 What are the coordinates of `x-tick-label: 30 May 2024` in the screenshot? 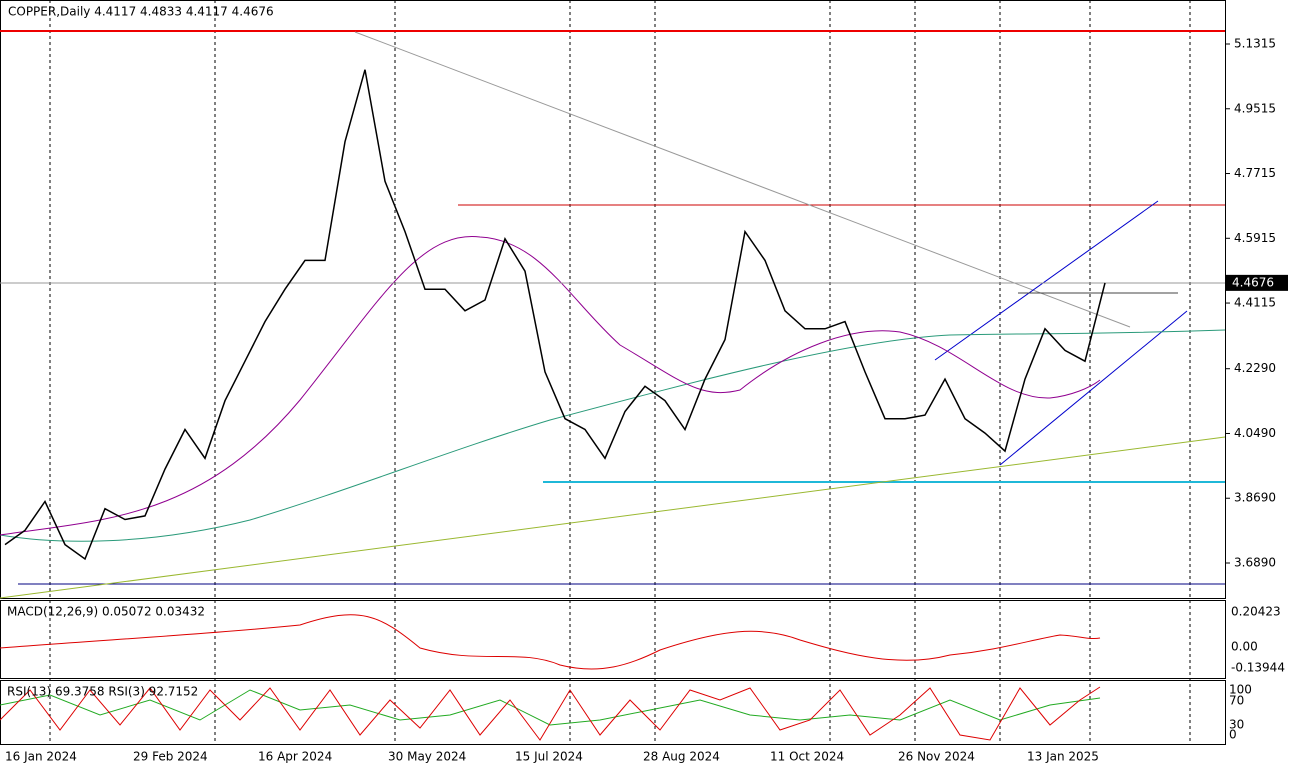 It's located at (427, 757).